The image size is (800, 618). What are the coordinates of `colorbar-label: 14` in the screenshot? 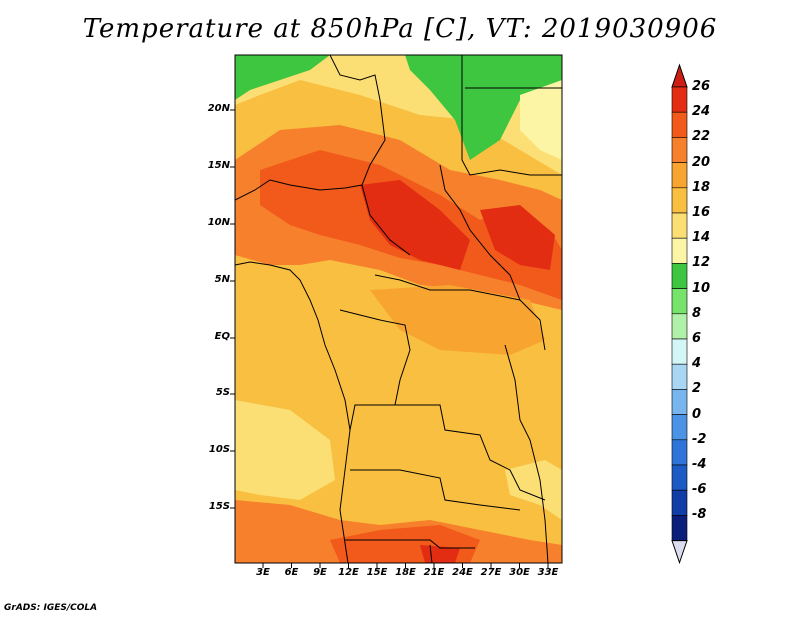 It's located at (701, 238).